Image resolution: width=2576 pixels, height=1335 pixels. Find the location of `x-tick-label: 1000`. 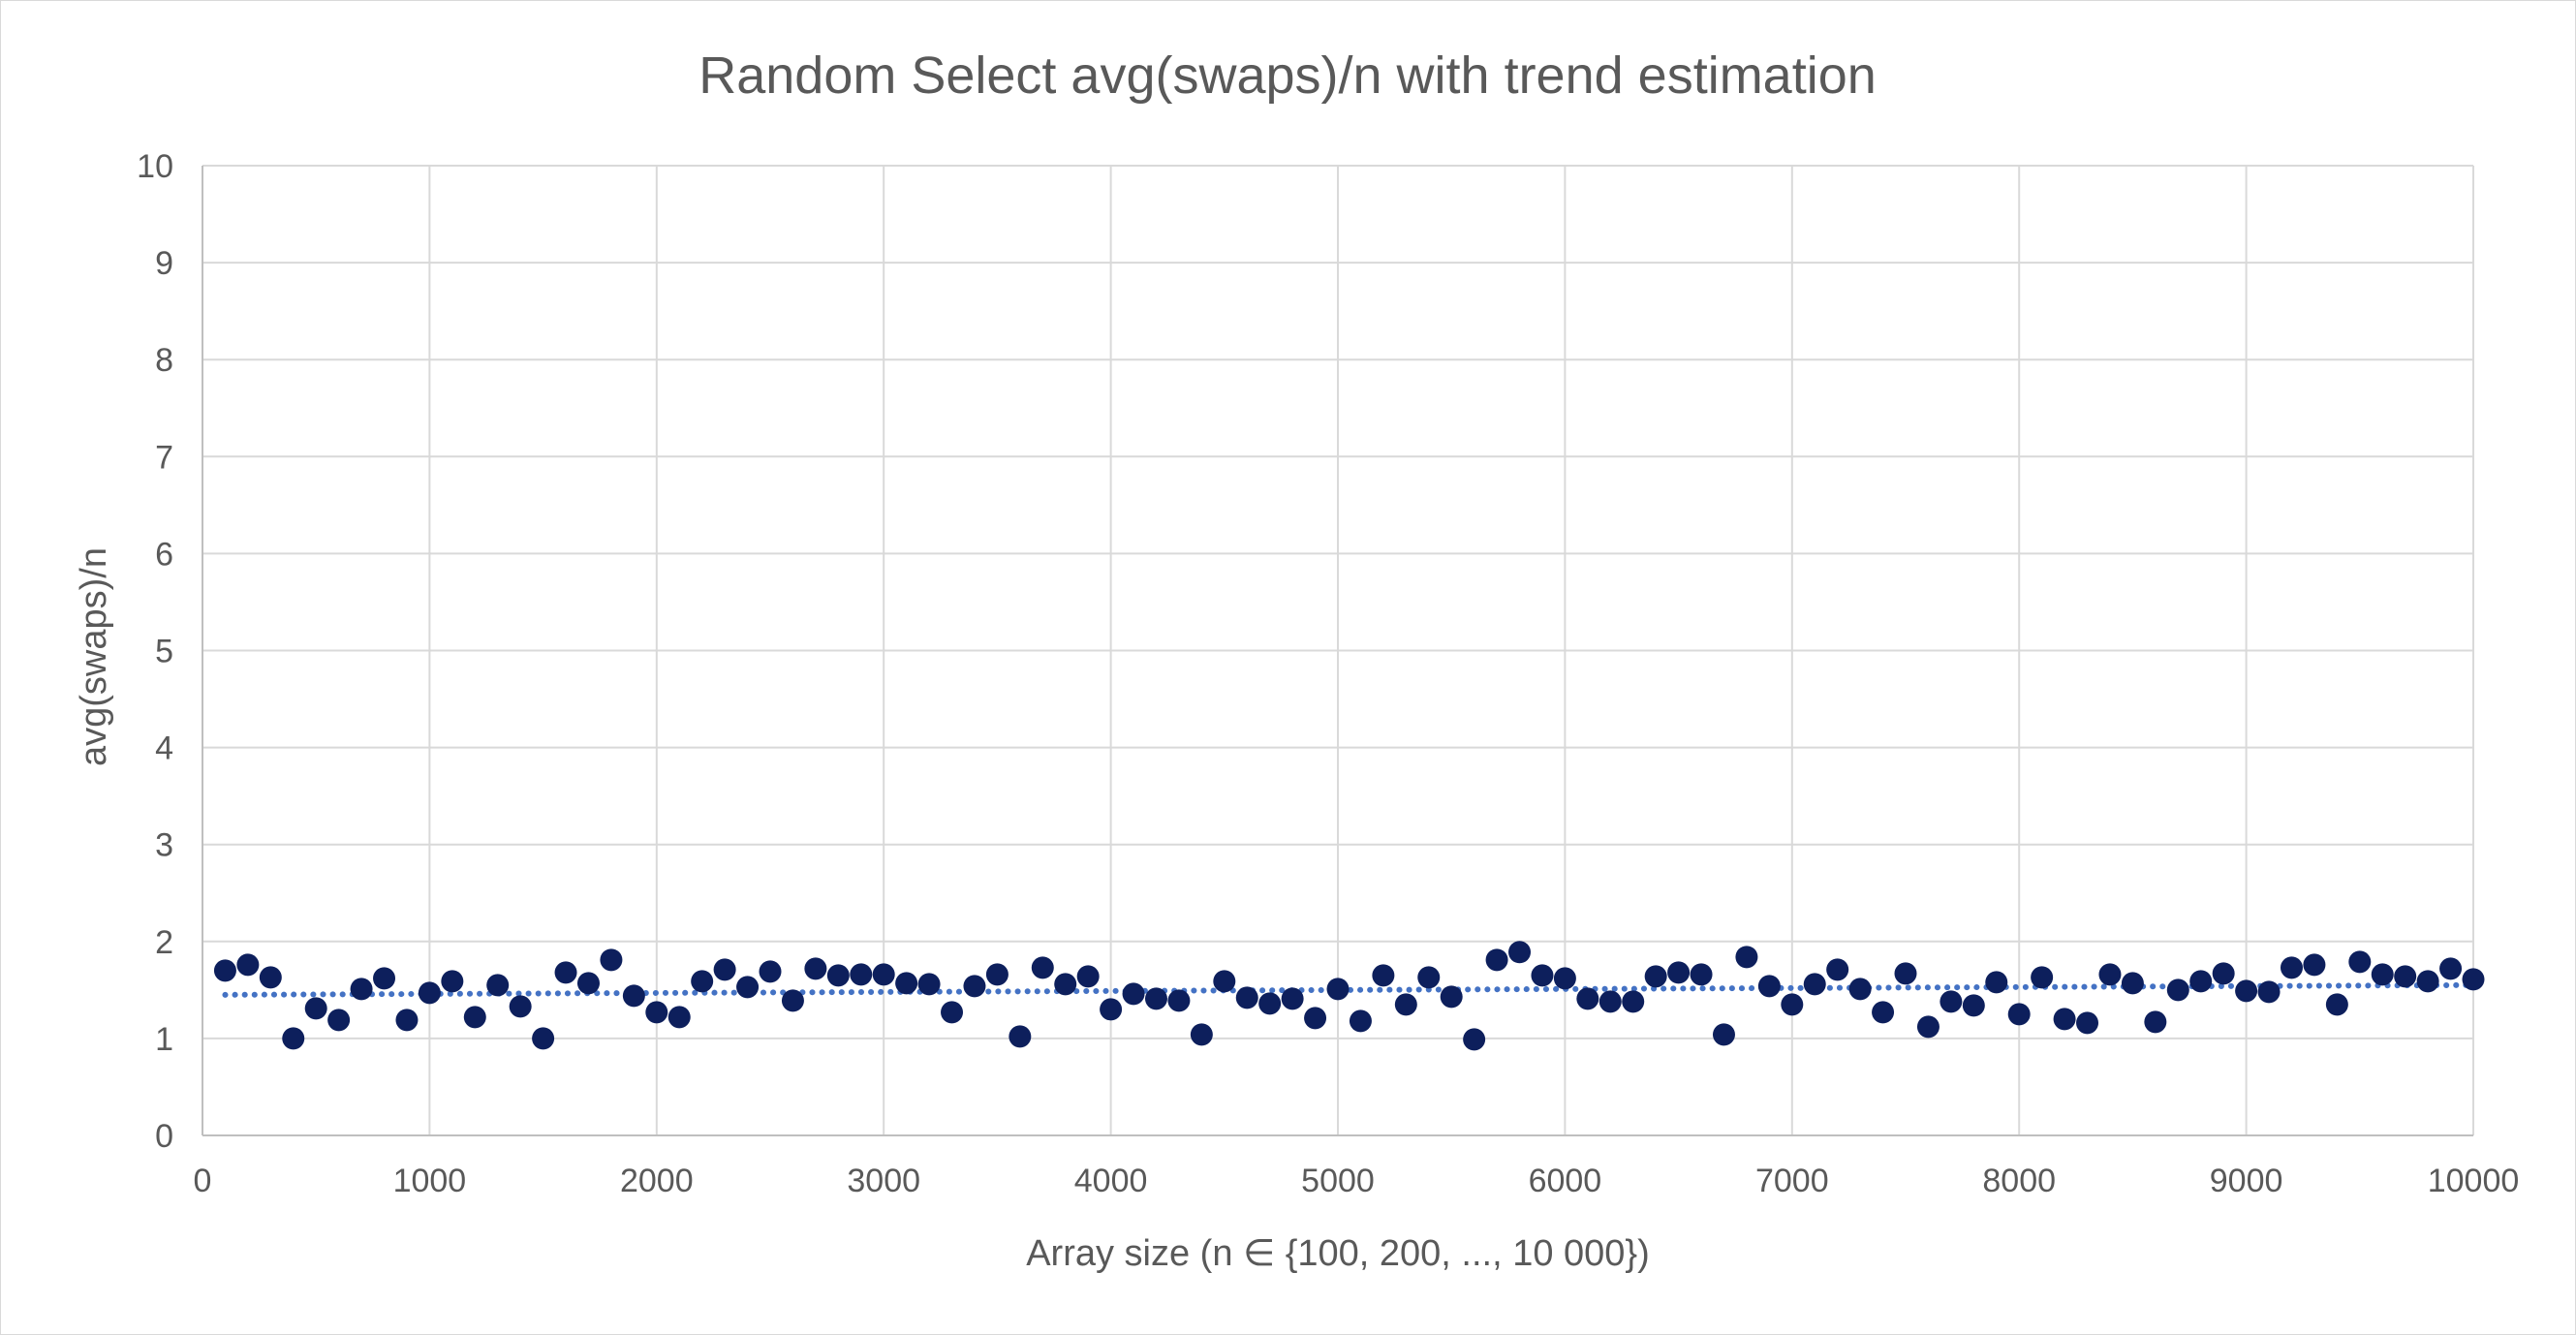

x-tick-label: 1000 is located at coordinates (430, 1181).